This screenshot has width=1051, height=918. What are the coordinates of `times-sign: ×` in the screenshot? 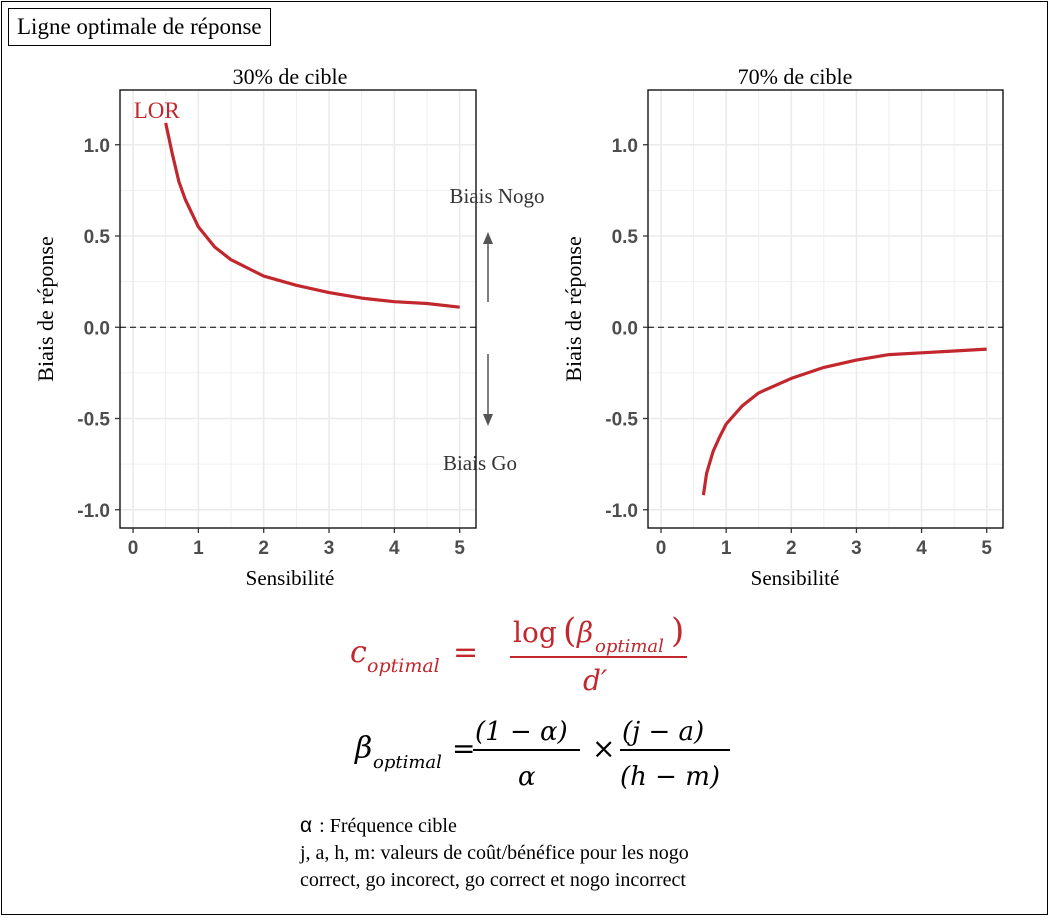 It's located at (603, 748).